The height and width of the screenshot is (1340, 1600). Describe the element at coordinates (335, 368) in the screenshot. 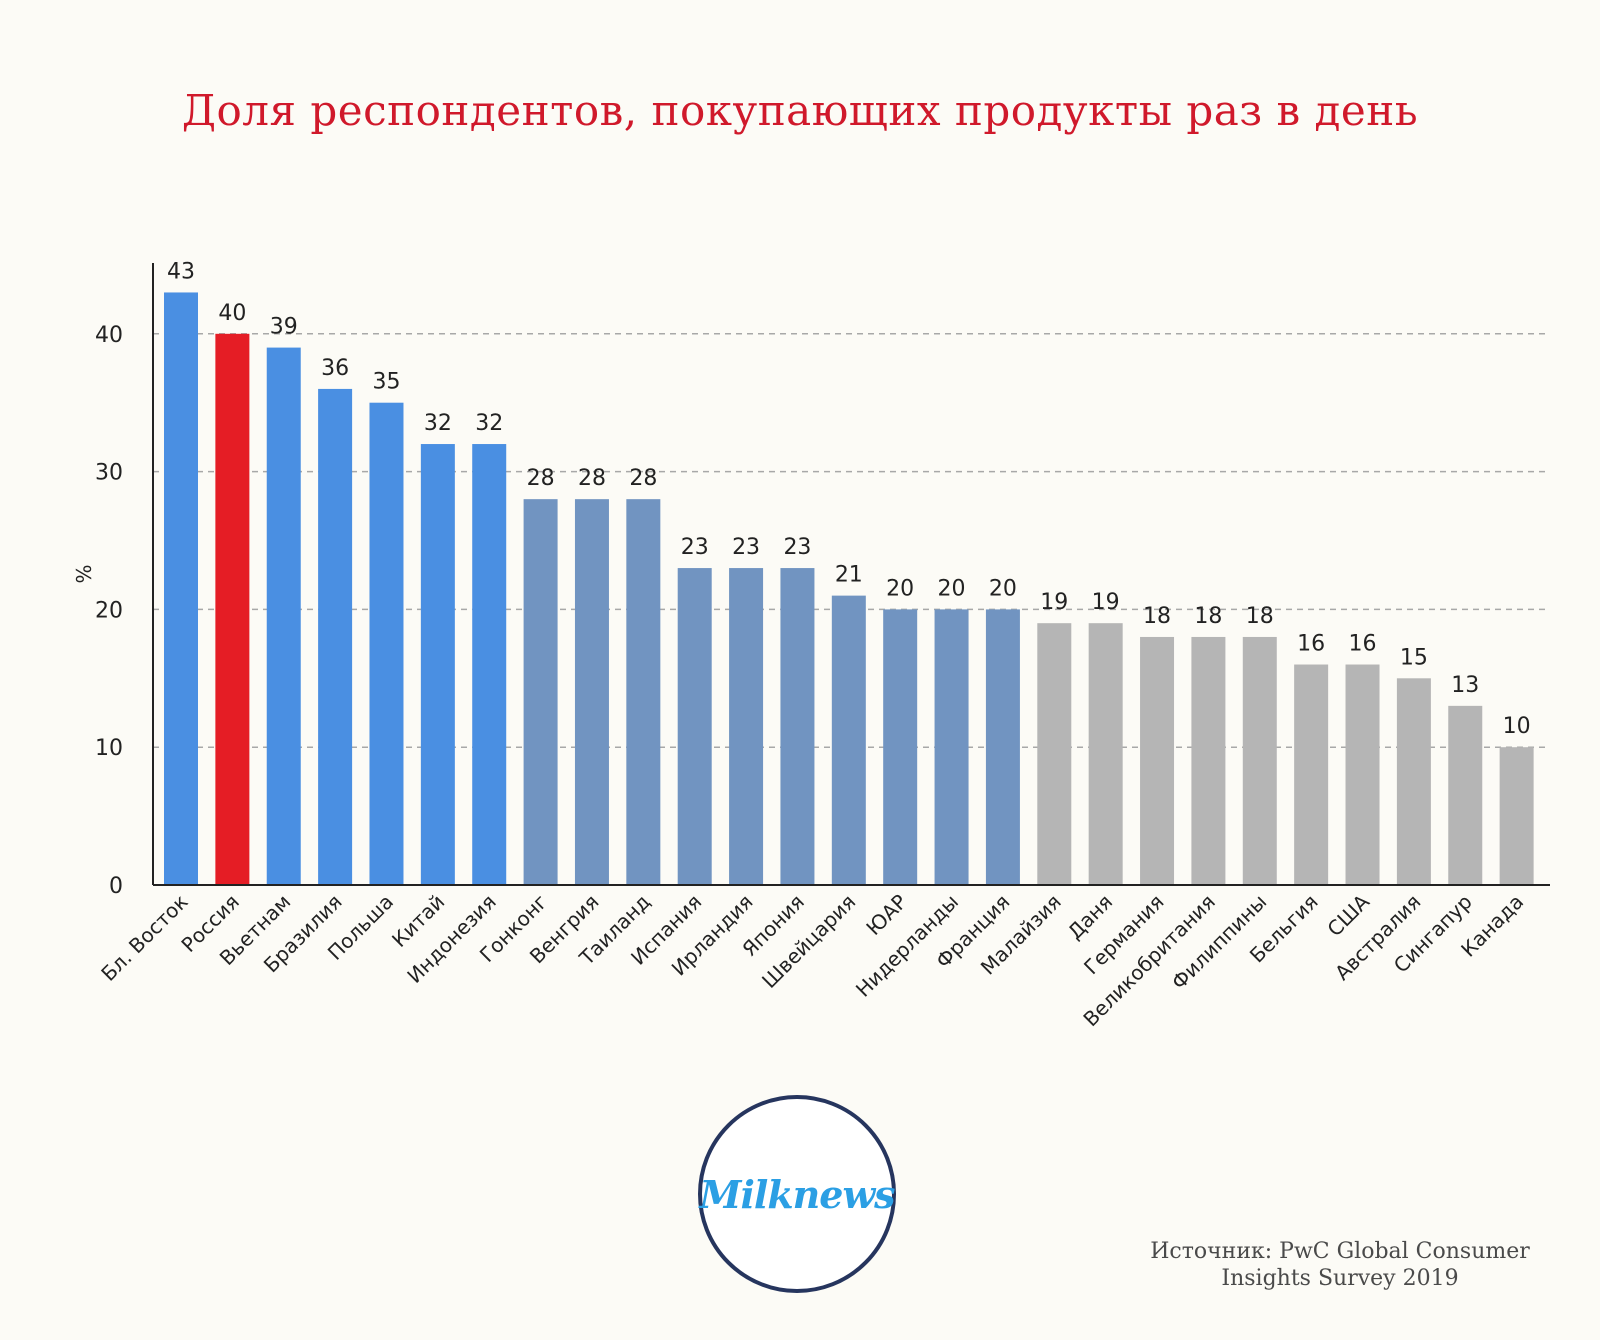

I see `value-label: 36` at that location.